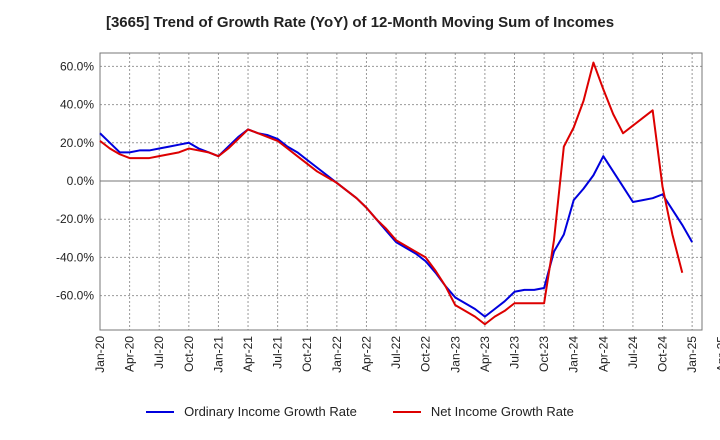 The height and width of the screenshot is (440, 720). I want to click on x-tick-label: Oct-24, so click(663, 354).